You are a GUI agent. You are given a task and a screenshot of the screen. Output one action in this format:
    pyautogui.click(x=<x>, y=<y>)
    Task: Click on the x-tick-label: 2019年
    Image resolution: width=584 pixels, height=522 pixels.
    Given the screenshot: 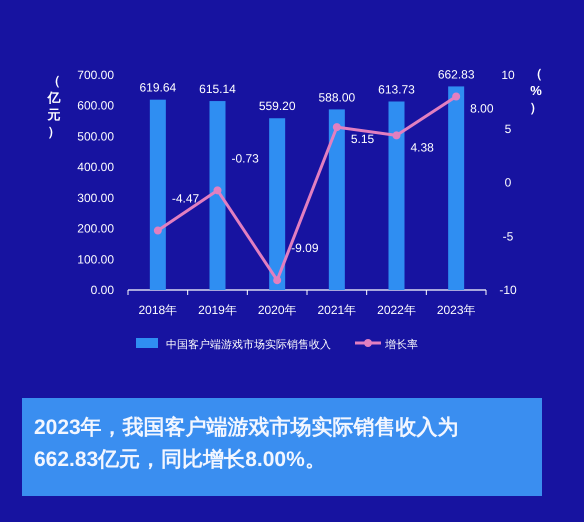 What is the action you would take?
    pyautogui.click(x=217, y=310)
    